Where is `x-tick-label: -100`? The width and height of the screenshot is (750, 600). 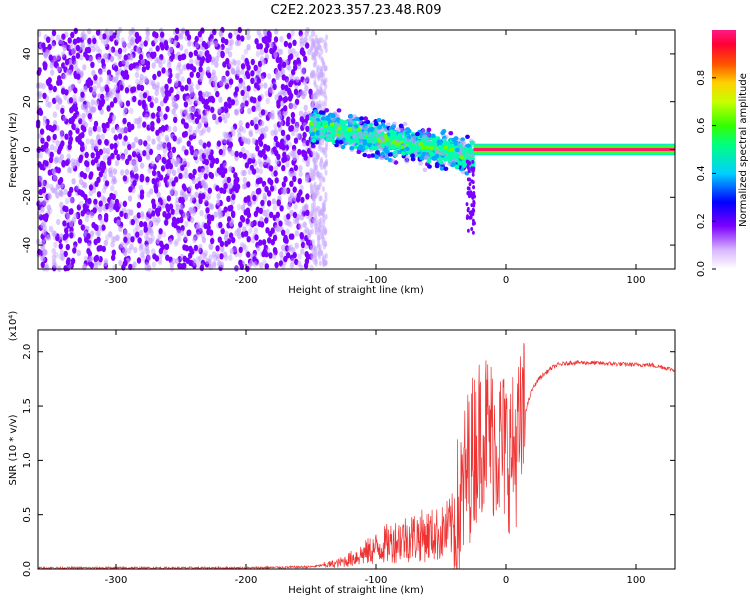 x-tick-label: -100 is located at coordinates (376, 580).